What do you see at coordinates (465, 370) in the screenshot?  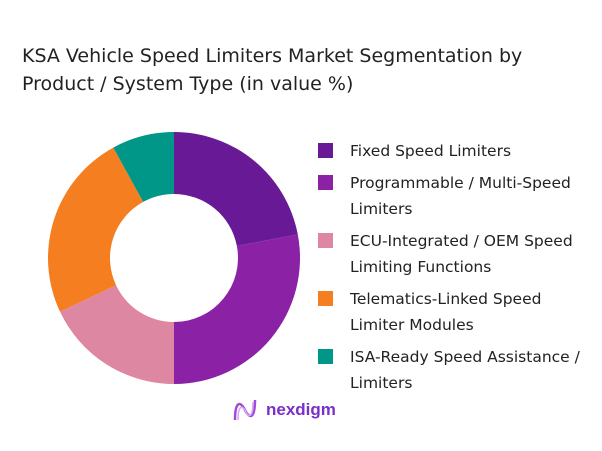 I see `legend-label: ISA-Ready Speed Assistance / Limiters` at bounding box center [465, 370].